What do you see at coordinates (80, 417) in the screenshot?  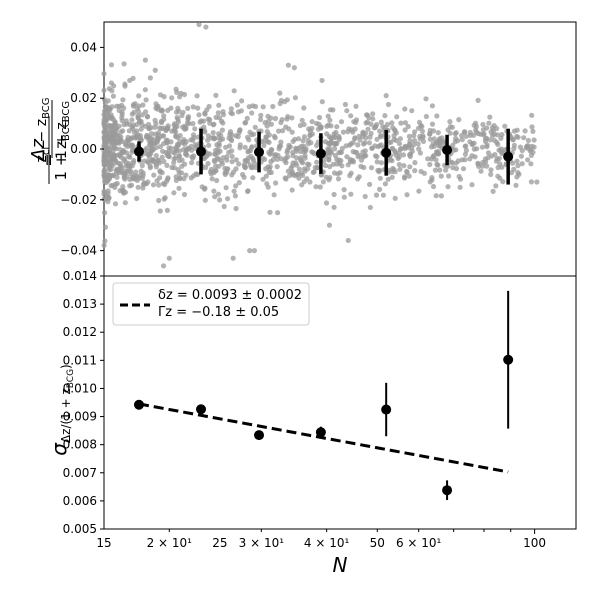 I see `bottom-y-tick-label: 0.009` at bounding box center [80, 417].